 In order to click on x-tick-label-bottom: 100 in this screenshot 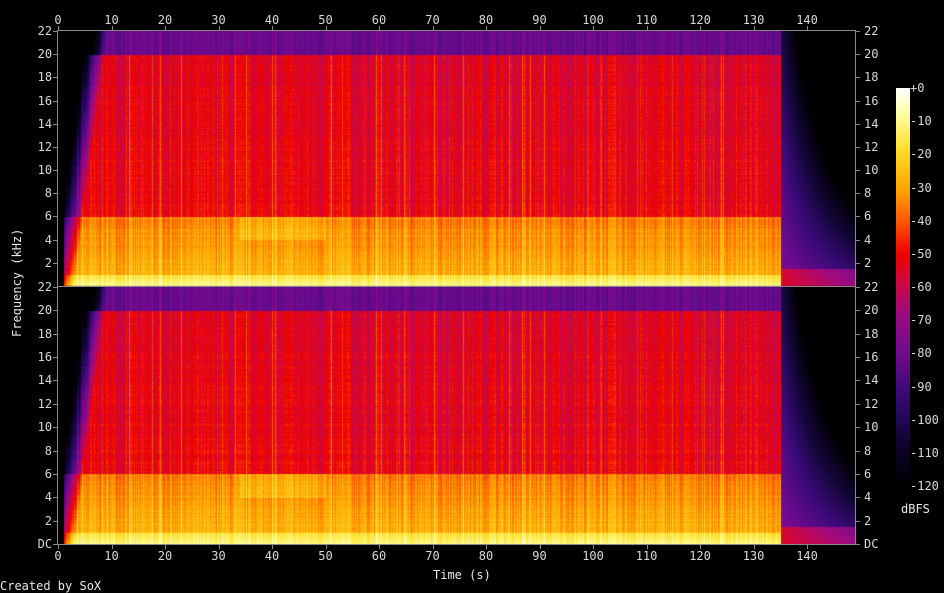, I will do `click(593, 556)`.